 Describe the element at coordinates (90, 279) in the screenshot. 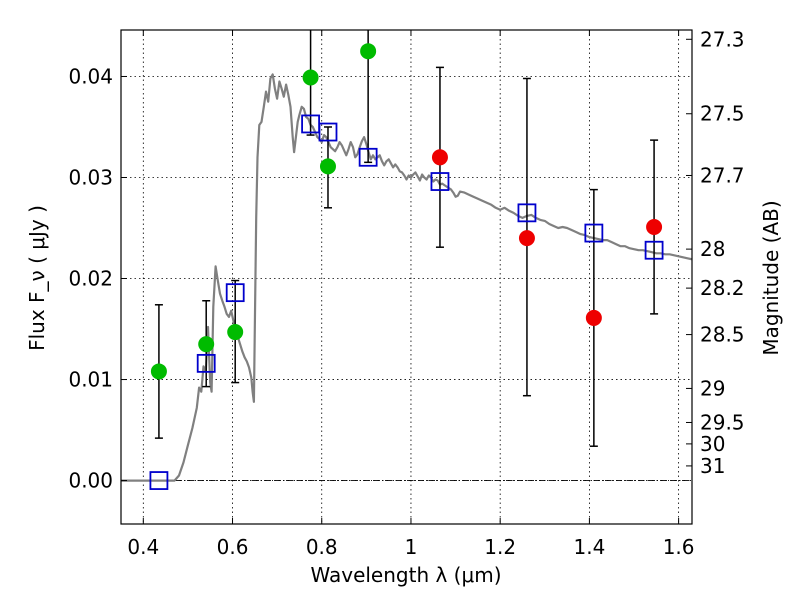

I see `y-tick-label: 0.02` at that location.